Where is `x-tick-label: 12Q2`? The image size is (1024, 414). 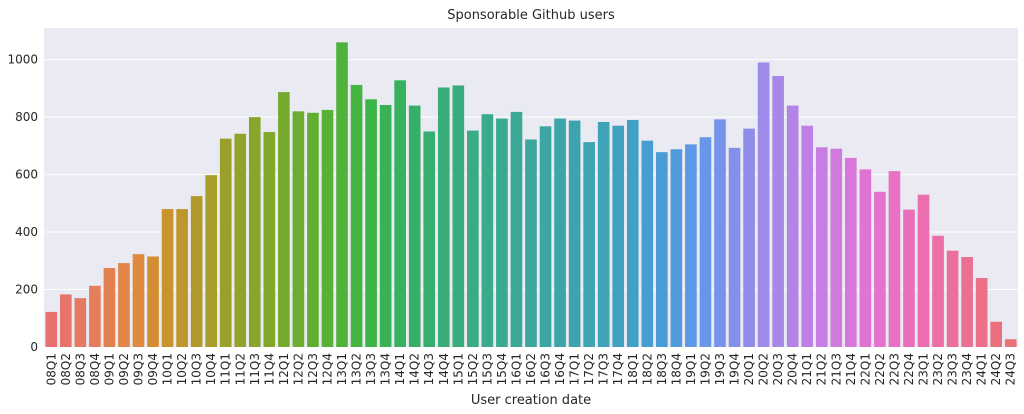
x-tick-label: 12Q2 is located at coordinates (298, 369).